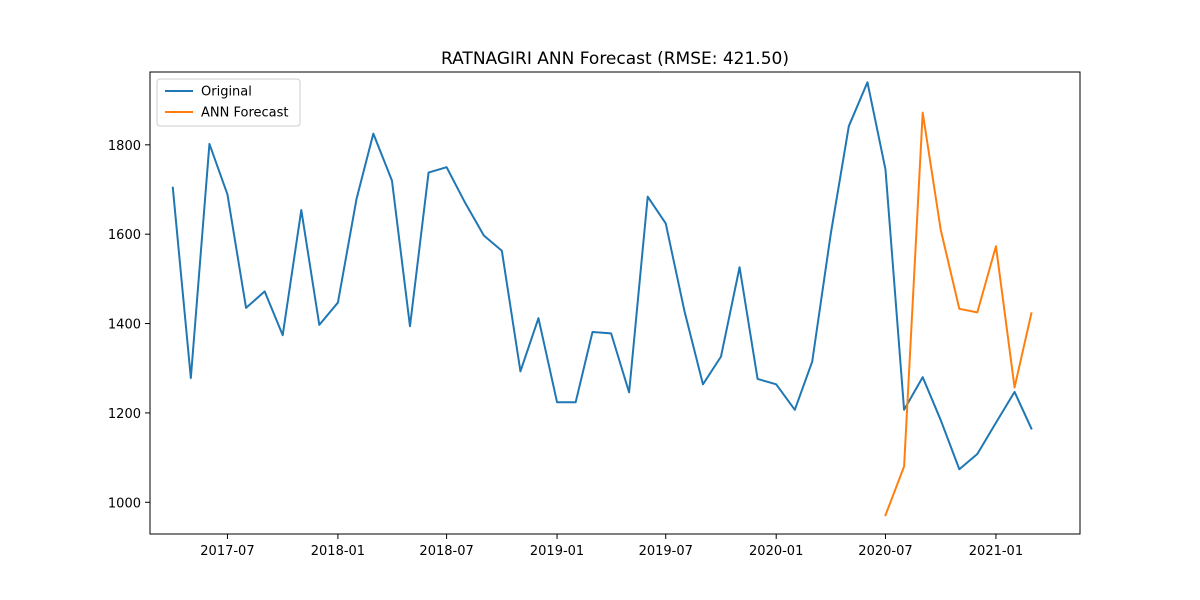 The image size is (1200, 600). I want to click on x-tick-label: 2019-07, so click(666, 551).